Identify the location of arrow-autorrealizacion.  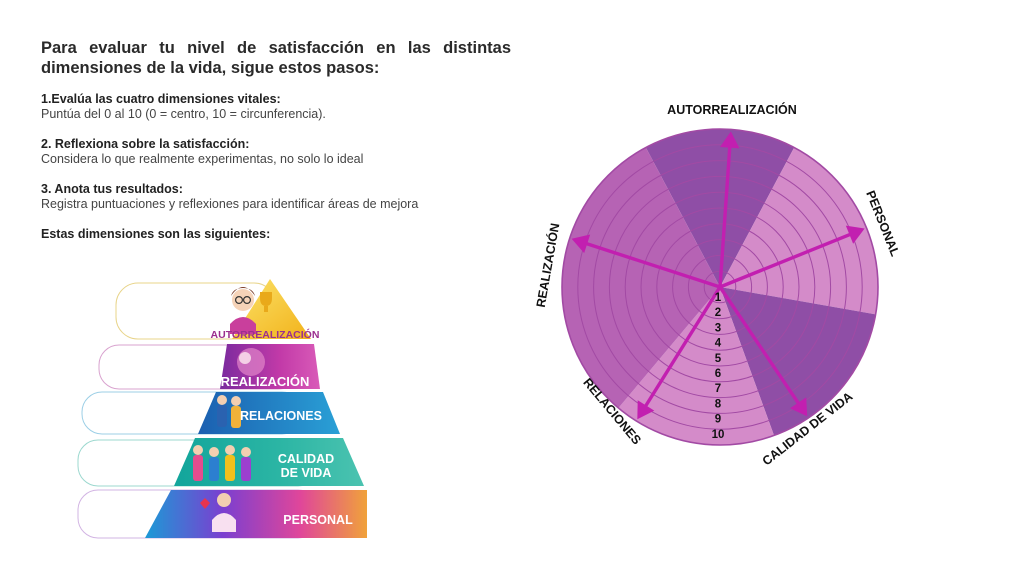
(729, 209).